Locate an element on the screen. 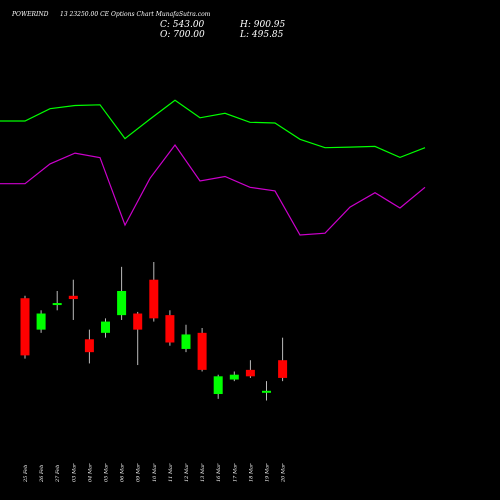  x-tick-label: 05 Mar is located at coordinates (107, 472).